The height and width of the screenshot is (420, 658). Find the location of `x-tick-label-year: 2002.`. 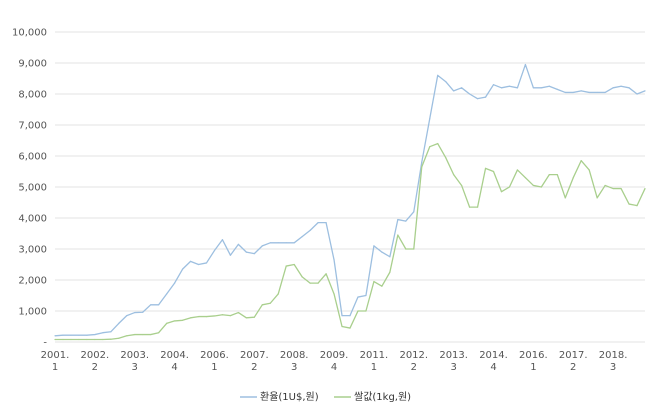

x-tick-label-year: 2002. is located at coordinates (95, 355).